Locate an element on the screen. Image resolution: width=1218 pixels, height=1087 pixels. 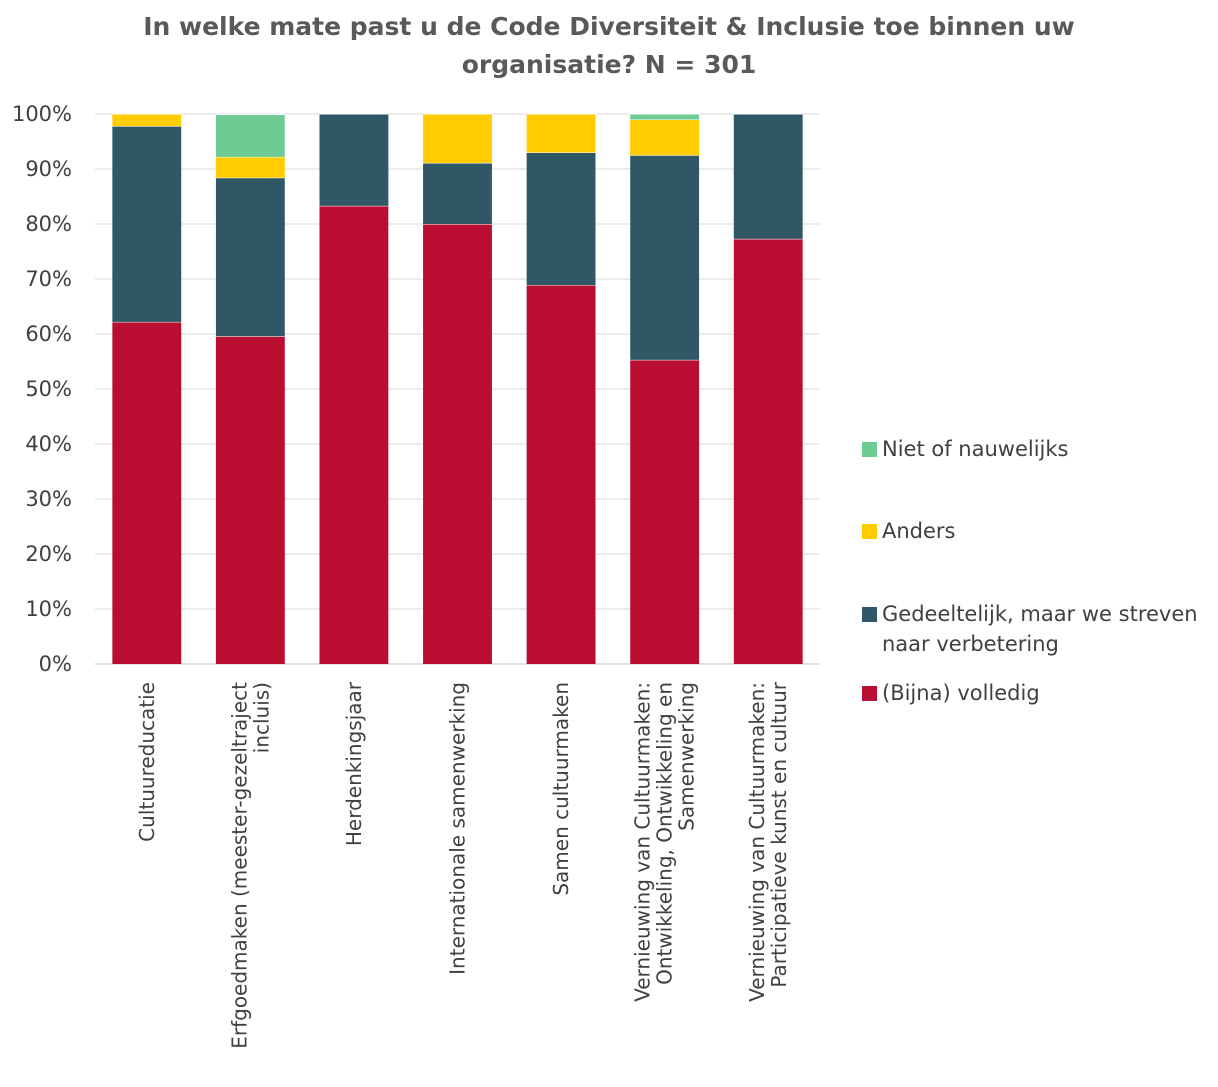
legend-label: Anders is located at coordinates (919, 531).